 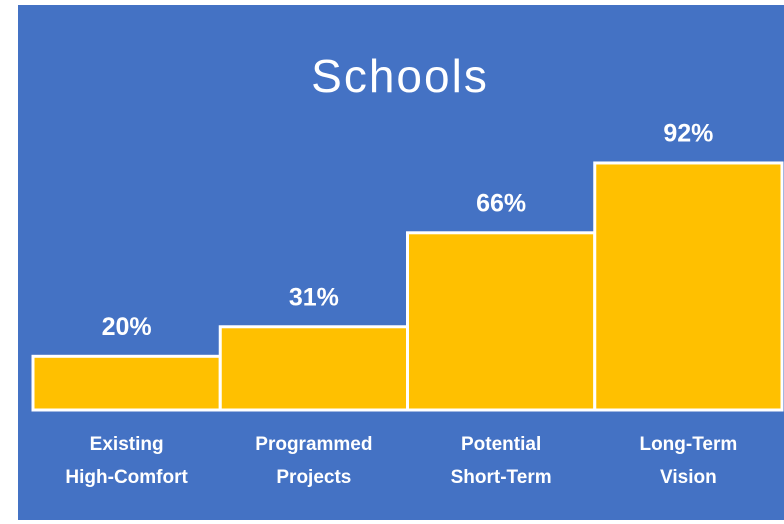 What do you see at coordinates (313, 444) in the screenshot?
I see `x-tick-label: Programmed` at bounding box center [313, 444].